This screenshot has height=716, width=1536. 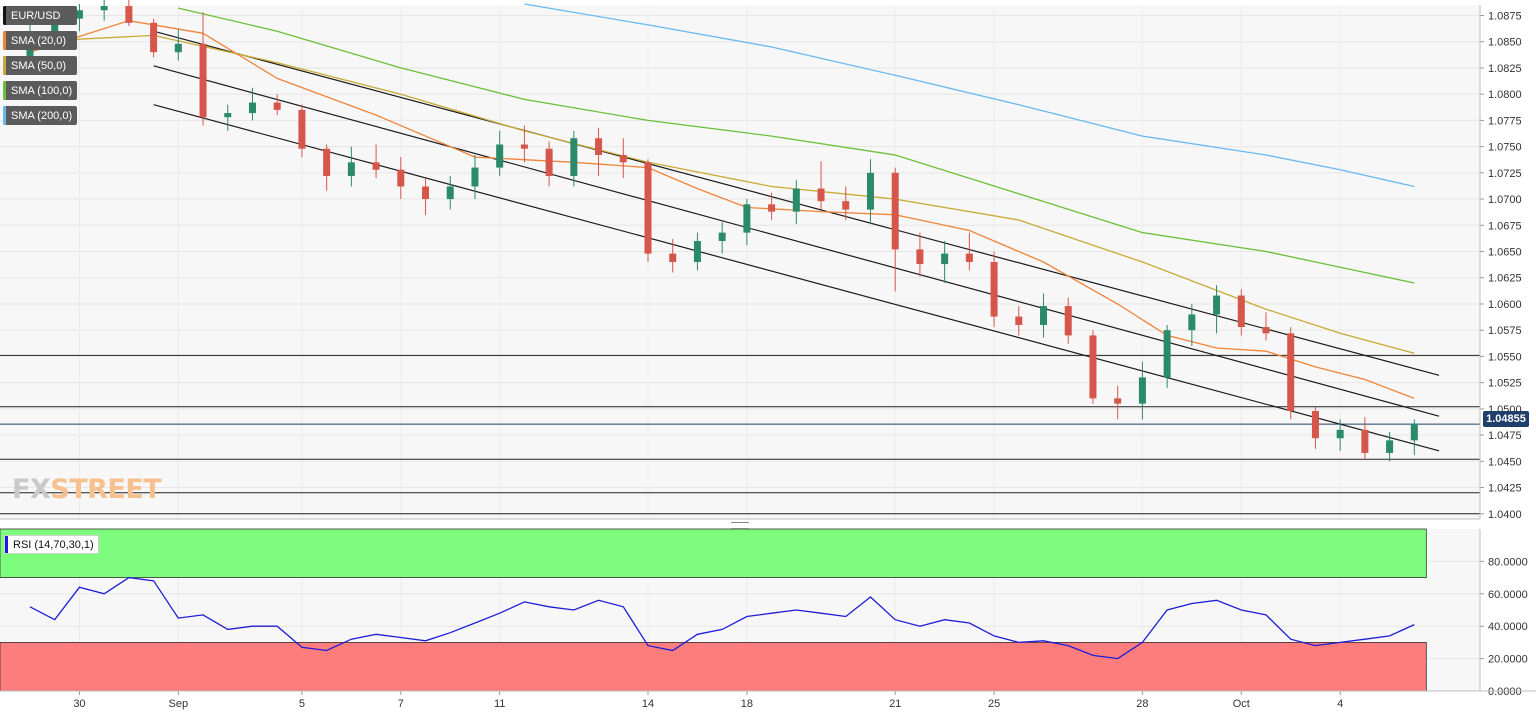 What do you see at coordinates (1508, 562) in the screenshot?
I see `rsi-tick-label: 80.0000` at bounding box center [1508, 562].